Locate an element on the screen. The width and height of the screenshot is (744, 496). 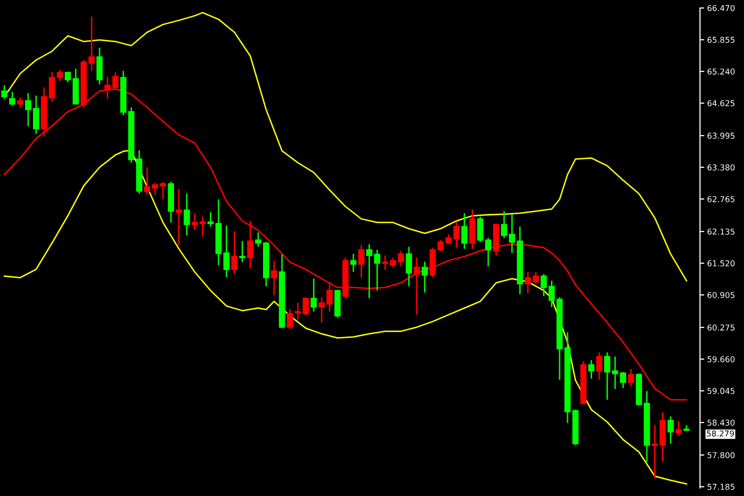
y-tick-label: 62.765 is located at coordinates (721, 199).